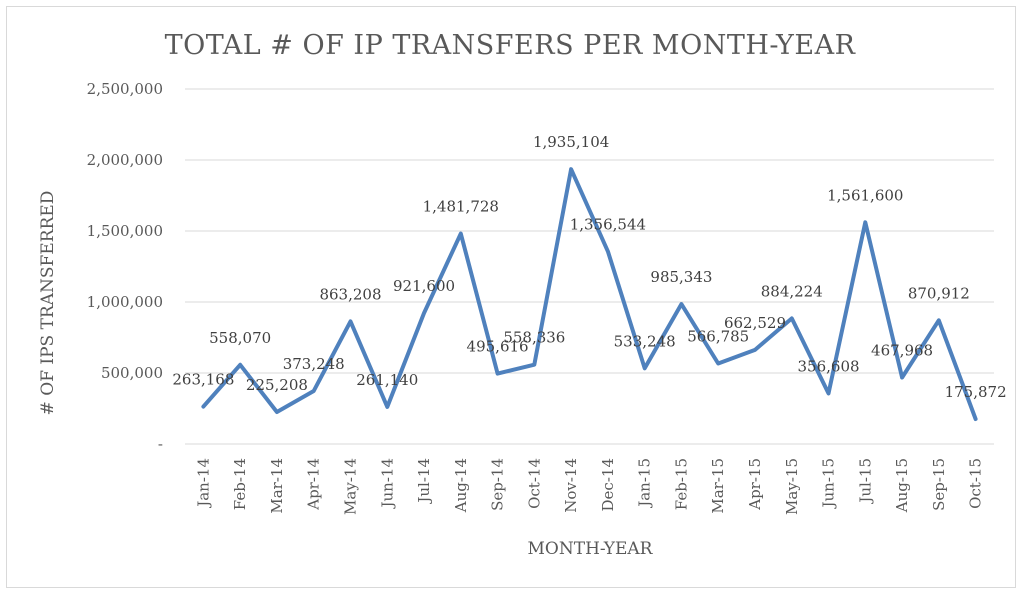  Describe the element at coordinates (608, 484) in the screenshot. I see `x-tick-label: Dec-14` at that location.